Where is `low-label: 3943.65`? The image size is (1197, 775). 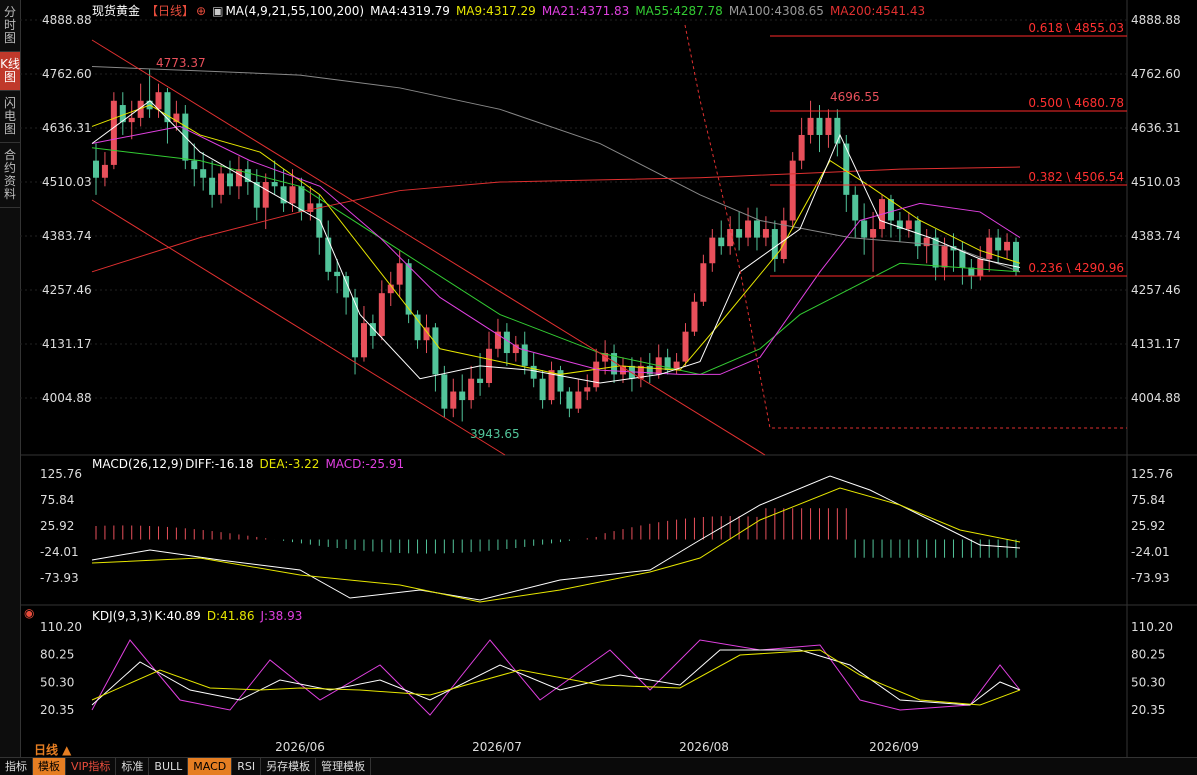
low-label: 3943.65 is located at coordinates (495, 434).